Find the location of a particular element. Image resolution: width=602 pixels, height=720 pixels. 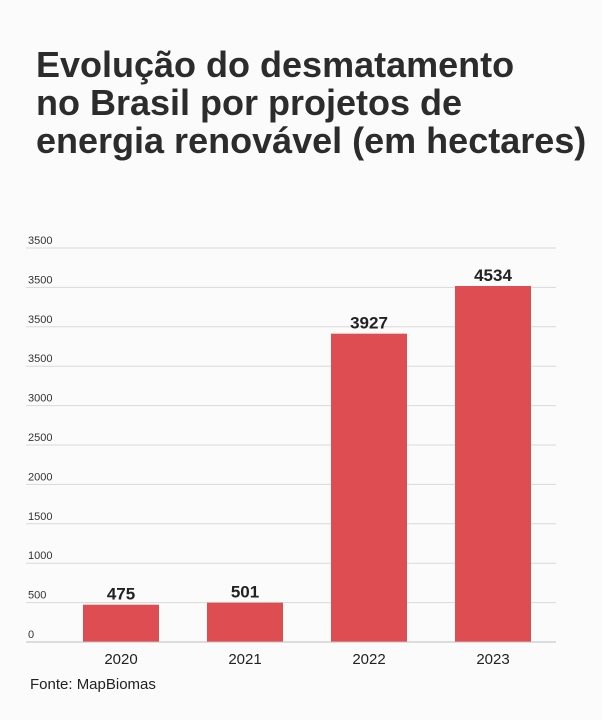

data-label: 3927 is located at coordinates (369, 323).